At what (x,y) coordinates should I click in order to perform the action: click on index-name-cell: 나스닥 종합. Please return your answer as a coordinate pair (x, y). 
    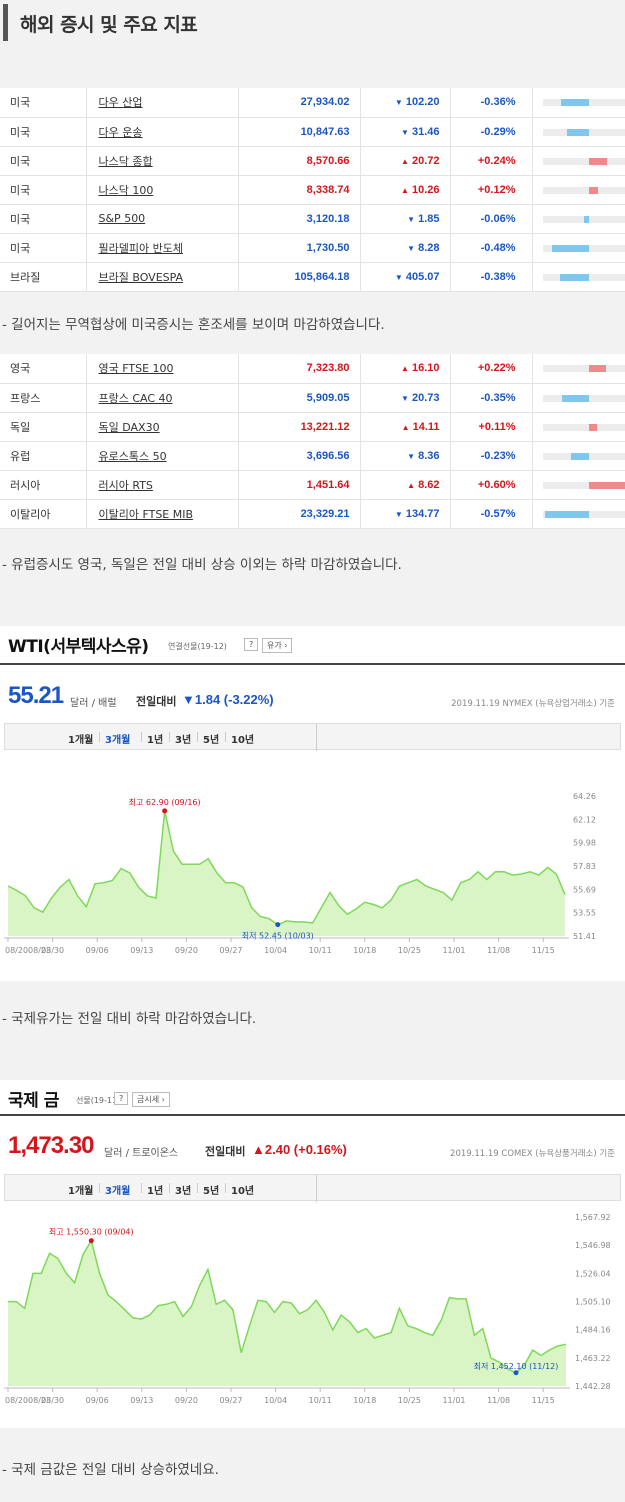
    Looking at the image, I should click on (161, 161).